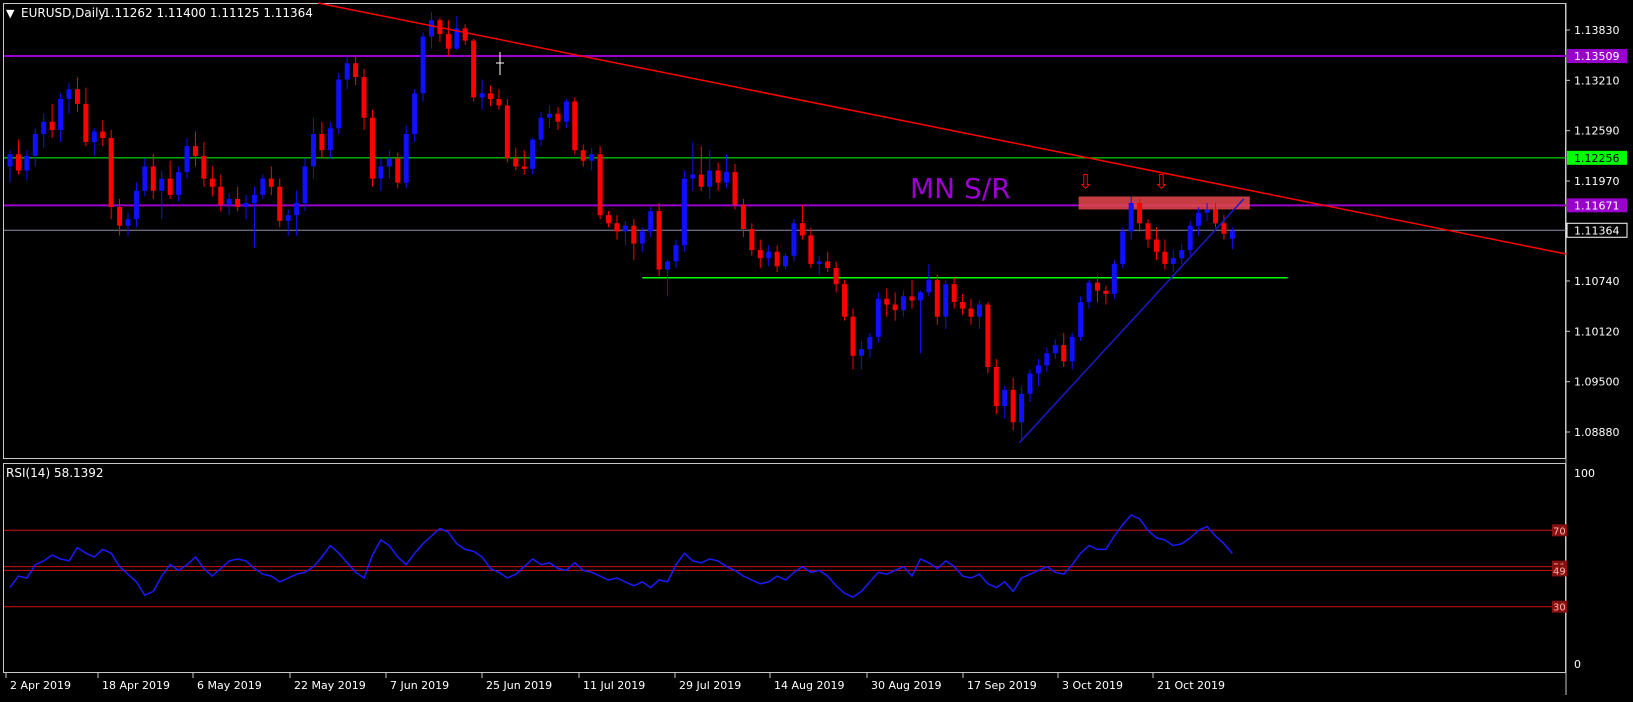 This screenshot has width=1633, height=702. I want to click on price-tick-label: 1.13210, so click(1597, 80).